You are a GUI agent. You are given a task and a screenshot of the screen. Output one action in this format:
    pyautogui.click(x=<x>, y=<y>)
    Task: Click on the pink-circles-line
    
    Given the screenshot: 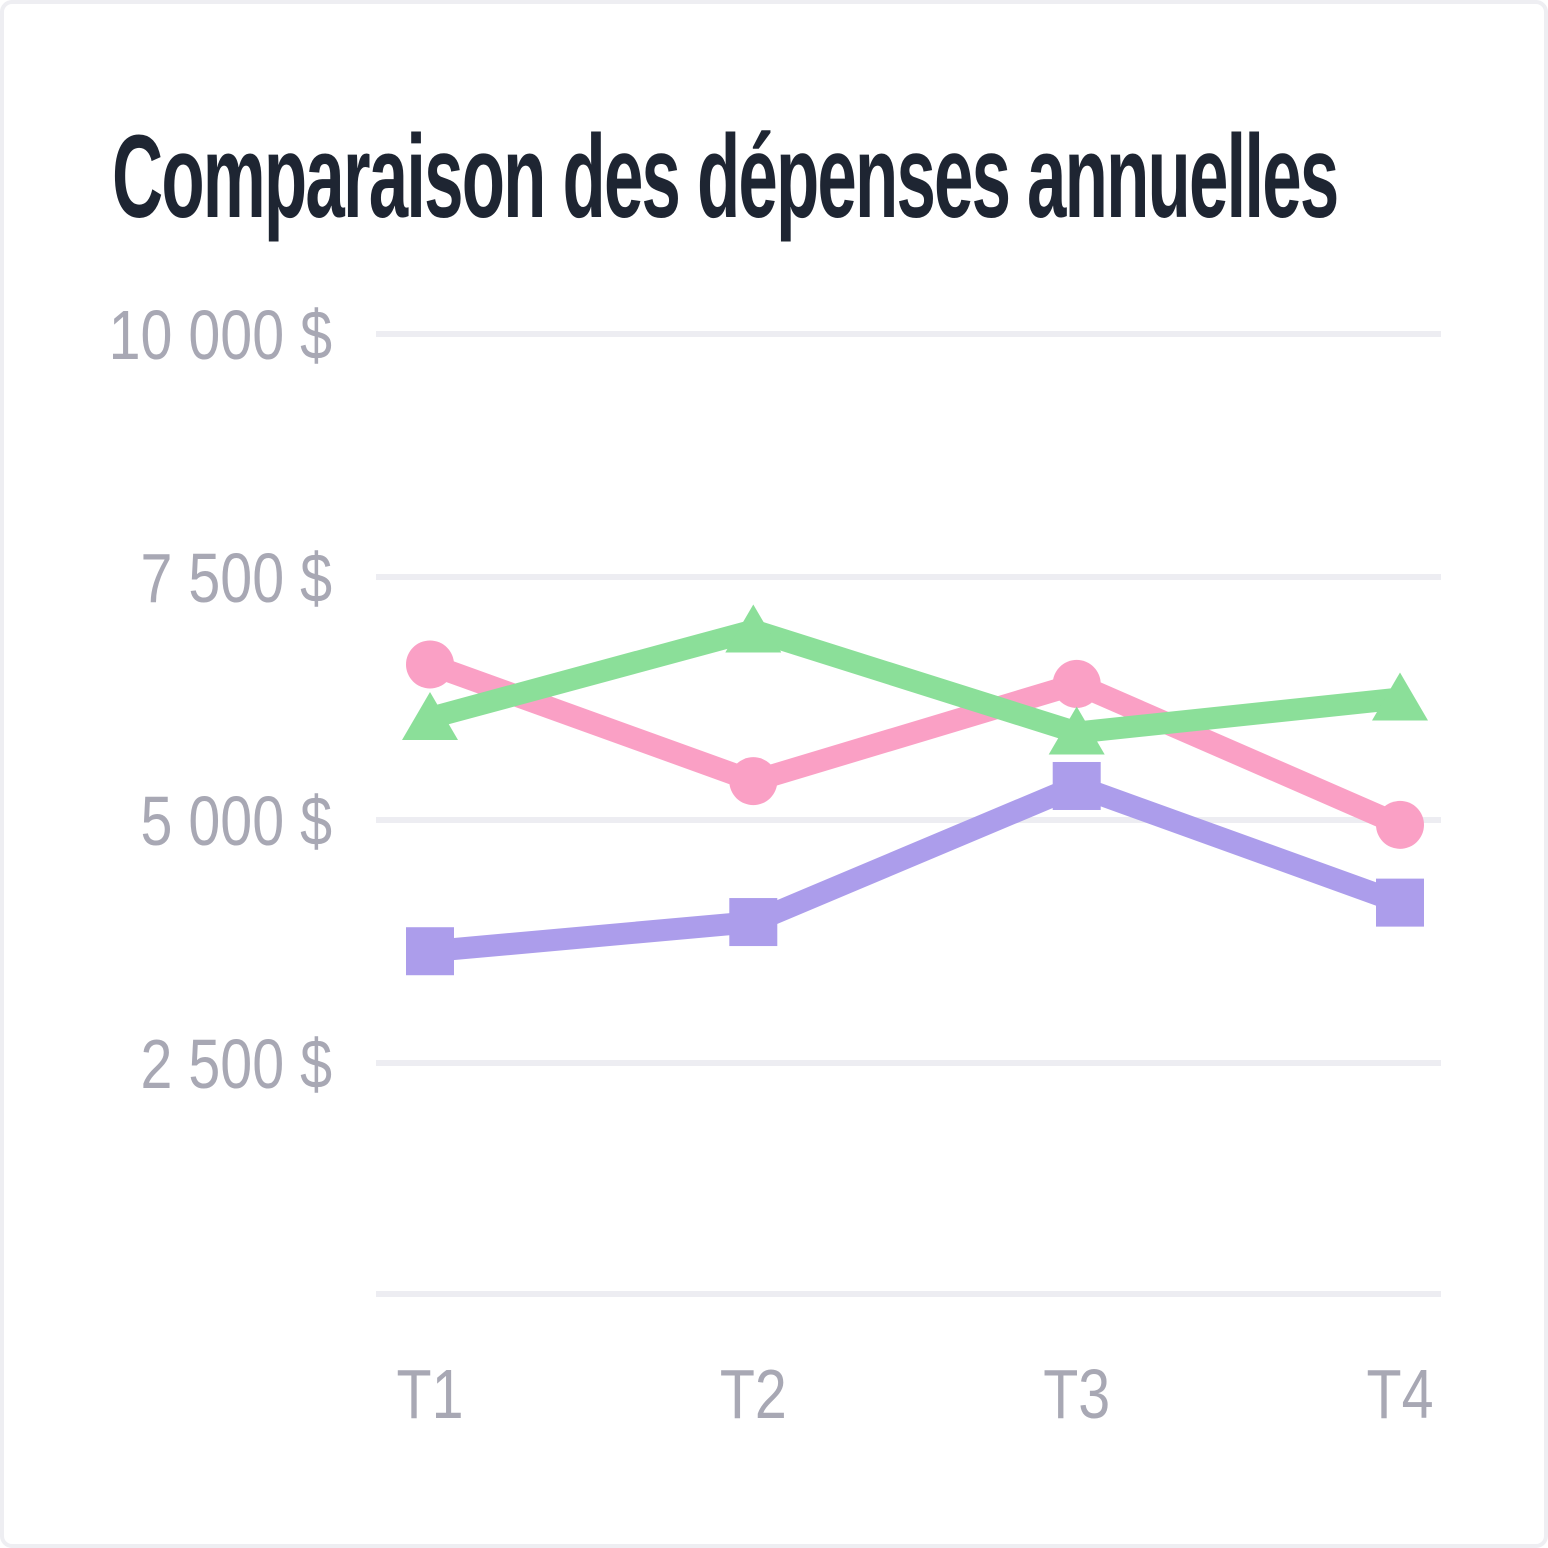 What is the action you would take?
    pyautogui.click(x=915, y=744)
    